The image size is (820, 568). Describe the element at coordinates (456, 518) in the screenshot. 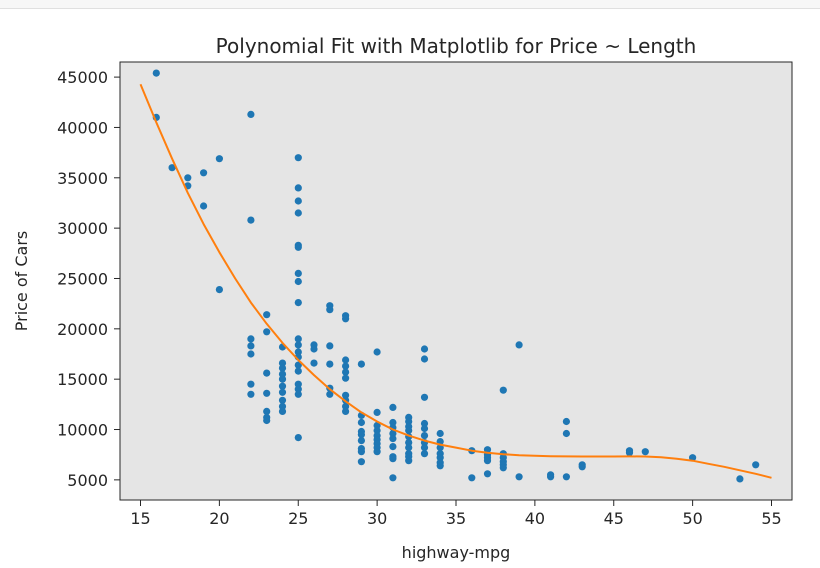

I see `x-tick-label: 35` at that location.